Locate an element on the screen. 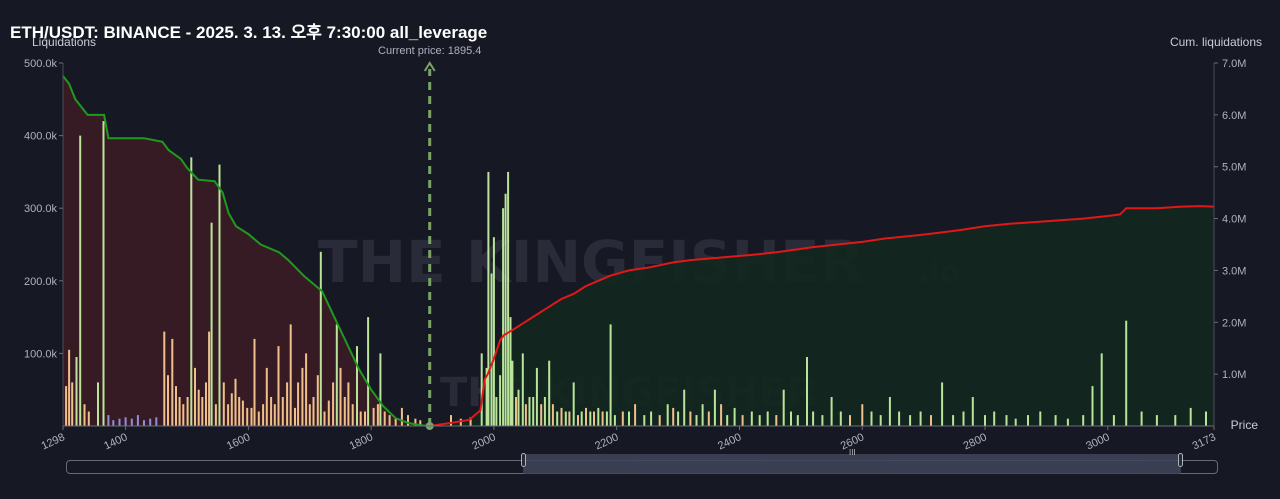 Image resolution: width=1280 pixels, height=499 pixels. y-right-tick-label: 4.0M is located at coordinates (1234, 220).